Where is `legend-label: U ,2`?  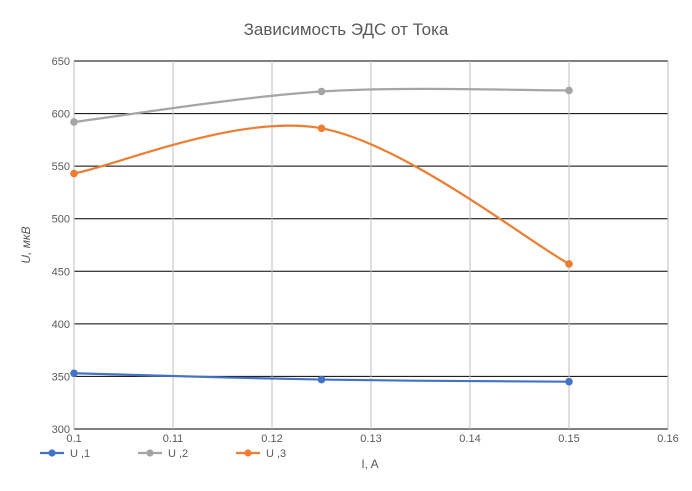 legend-label: U ,2 is located at coordinates (178, 454).